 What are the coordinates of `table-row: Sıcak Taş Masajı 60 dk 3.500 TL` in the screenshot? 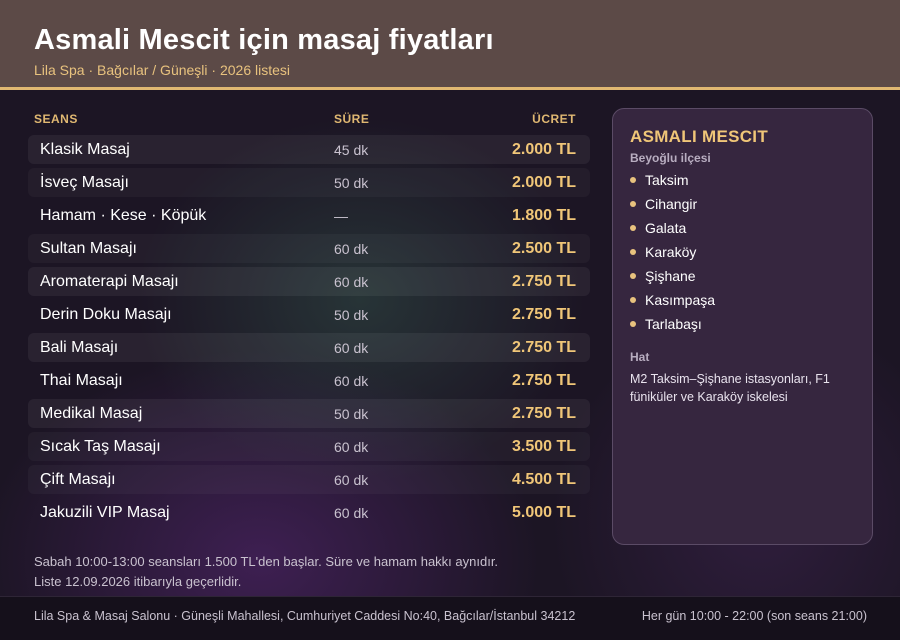 It's located at (310, 446).